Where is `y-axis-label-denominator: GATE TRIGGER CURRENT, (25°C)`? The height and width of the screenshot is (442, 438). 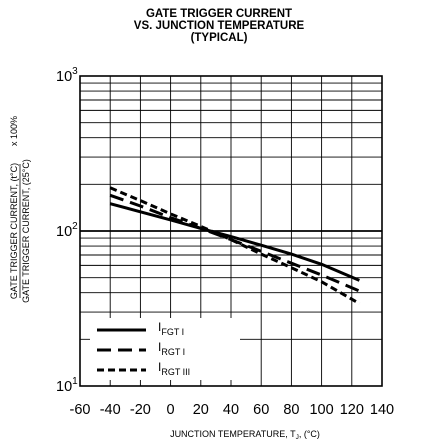
y-axis-label-denominator: GATE TRIGGER CURRENT, (25°C) is located at coordinates (26, 231).